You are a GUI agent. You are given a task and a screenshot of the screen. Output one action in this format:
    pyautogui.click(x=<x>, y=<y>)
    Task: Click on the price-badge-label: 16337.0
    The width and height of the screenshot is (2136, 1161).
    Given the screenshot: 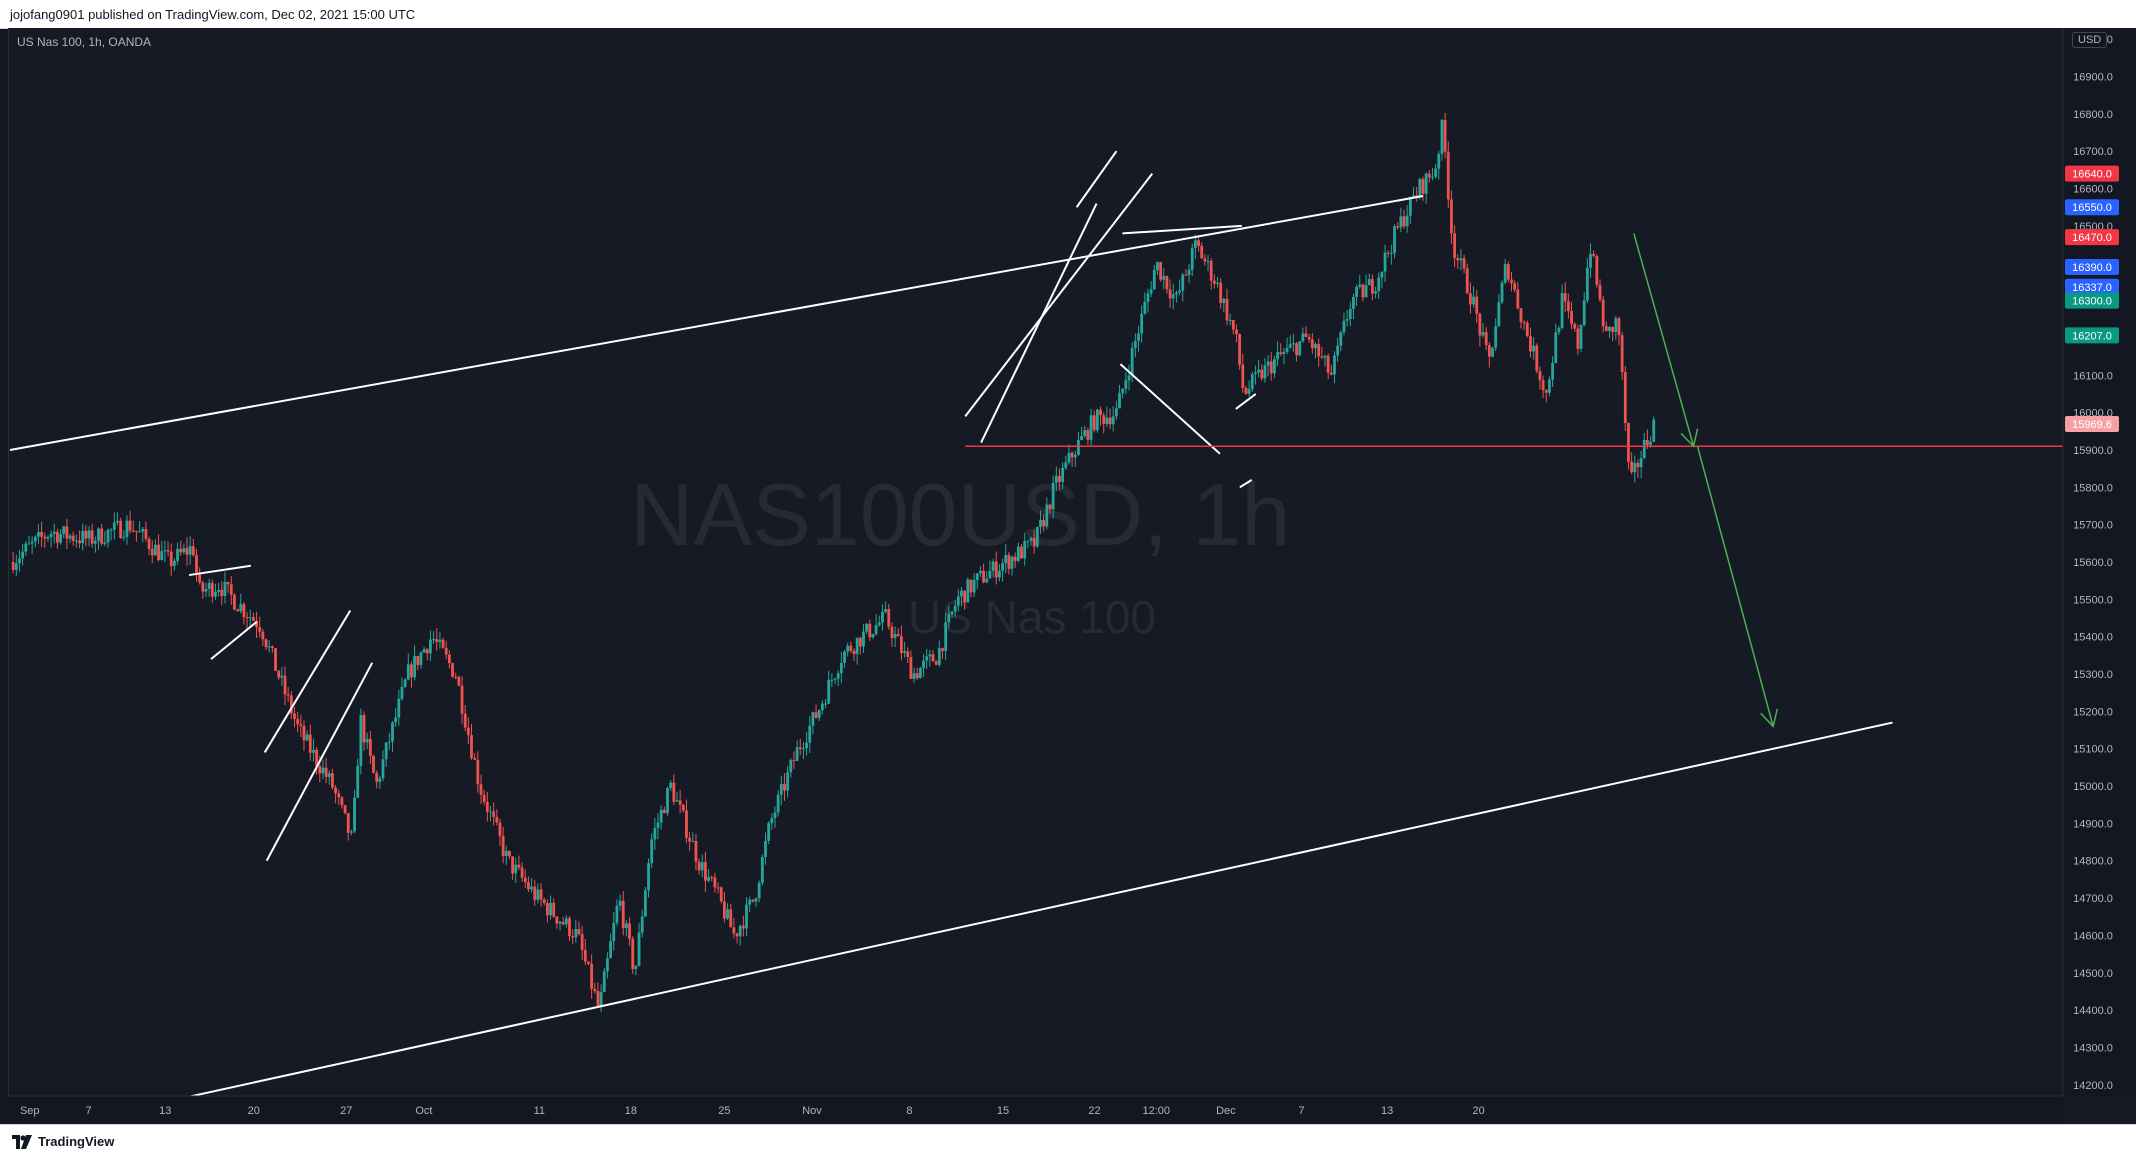 What is the action you would take?
    pyautogui.click(x=2092, y=288)
    